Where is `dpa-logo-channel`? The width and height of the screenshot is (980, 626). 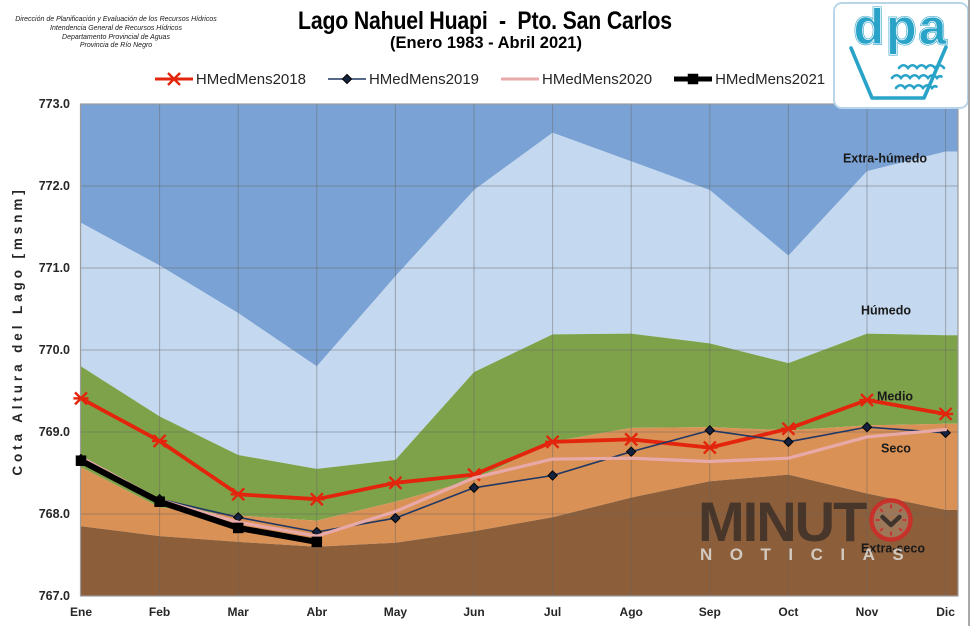
dpa-logo-channel is located at coordinates (898, 72).